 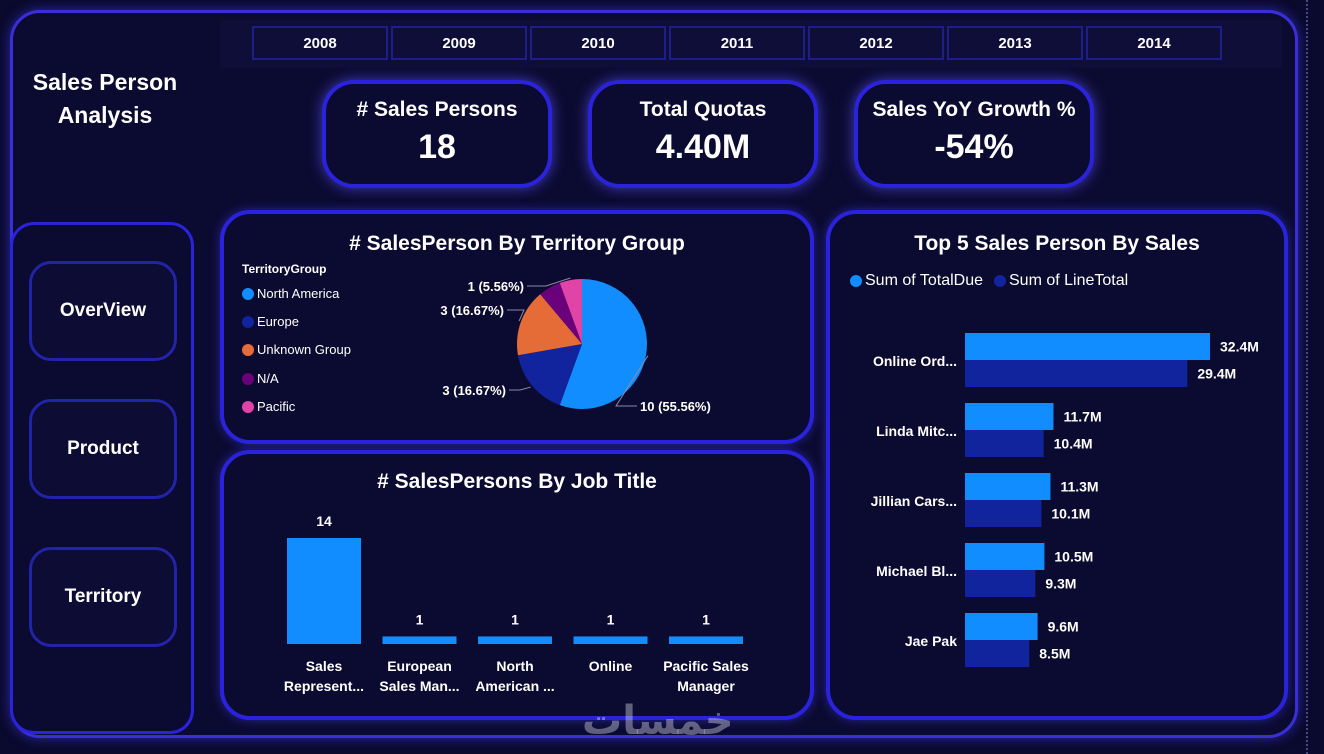 I want to click on legend-item: Unknown Group, so click(x=296, y=349).